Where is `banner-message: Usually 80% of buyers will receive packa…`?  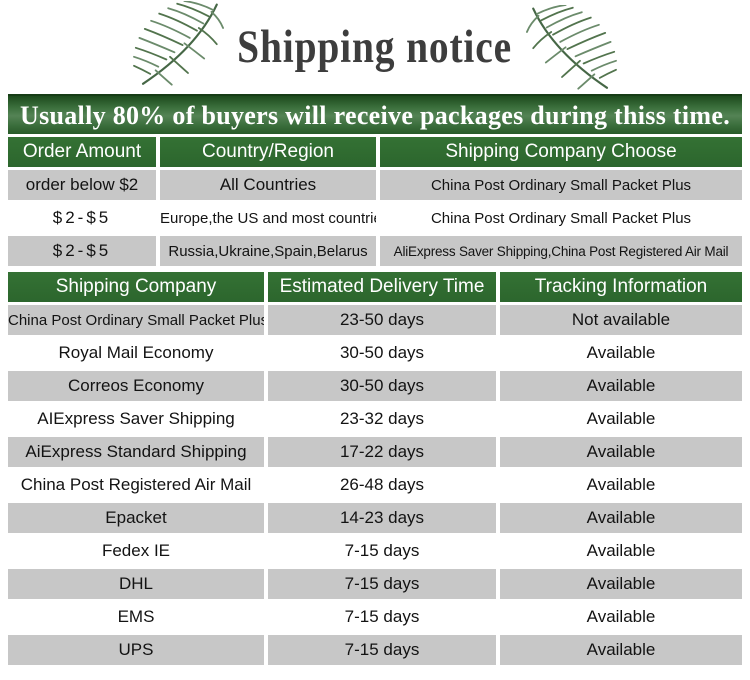 banner-message: Usually 80% of buyers will receive packa… is located at coordinates (375, 114).